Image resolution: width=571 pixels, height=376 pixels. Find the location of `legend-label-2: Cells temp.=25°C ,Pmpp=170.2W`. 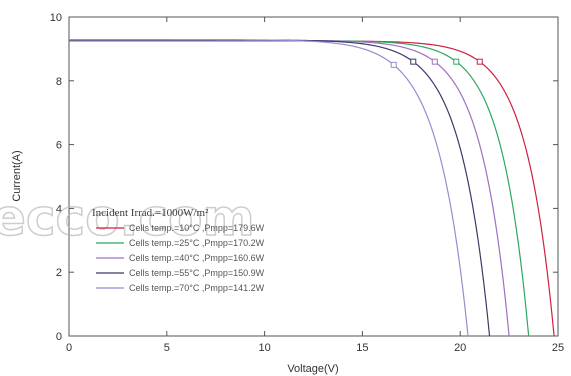

legend-label-2: Cells temp.=25°C ,Pmpp=170.2W is located at coordinates (197, 243).